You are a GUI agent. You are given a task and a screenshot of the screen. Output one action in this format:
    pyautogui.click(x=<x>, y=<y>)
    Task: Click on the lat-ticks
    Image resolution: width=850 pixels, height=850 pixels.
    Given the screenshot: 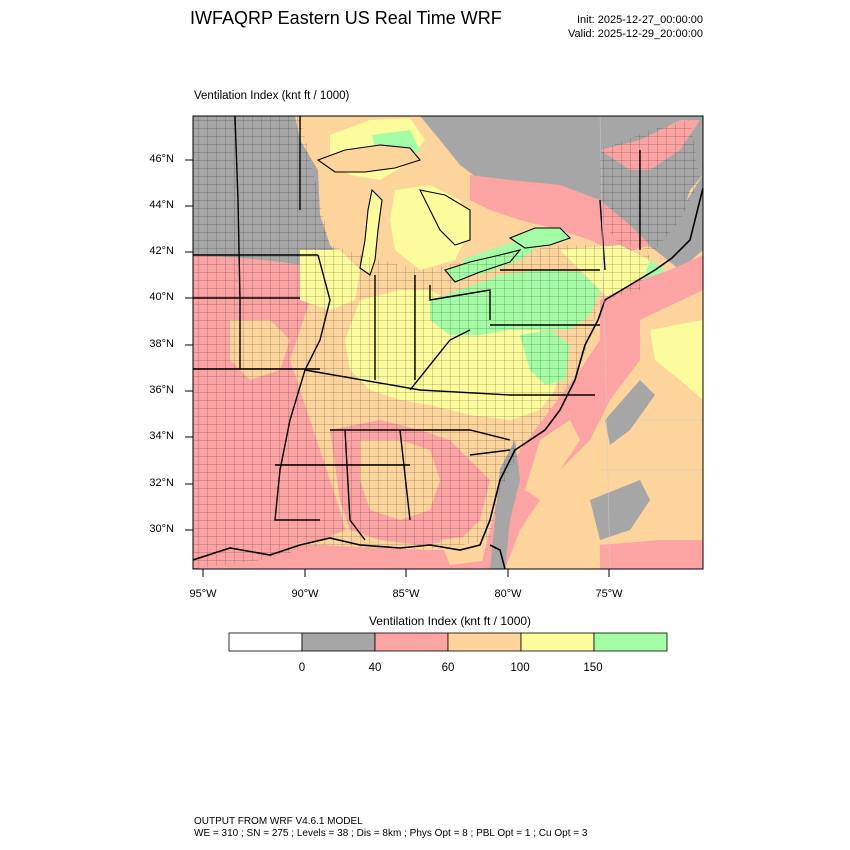 What is the action you would take?
    pyautogui.click(x=189, y=345)
    